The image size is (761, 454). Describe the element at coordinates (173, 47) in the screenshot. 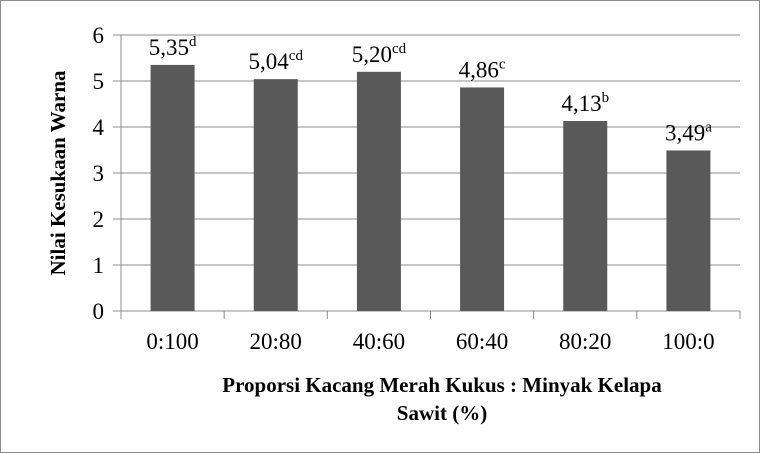

I see `data-label: 5,35d` at that location.